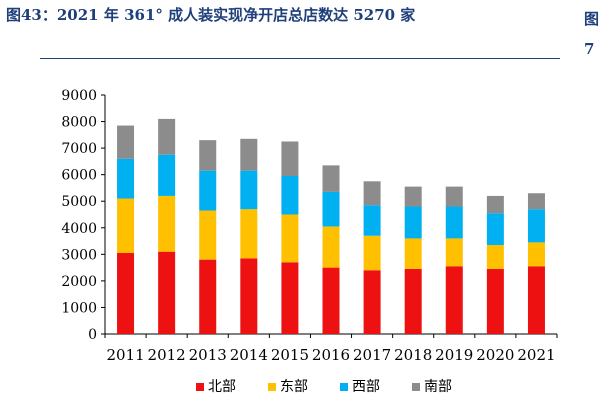  I want to click on bar-segment-2015-北部, so click(290, 298).